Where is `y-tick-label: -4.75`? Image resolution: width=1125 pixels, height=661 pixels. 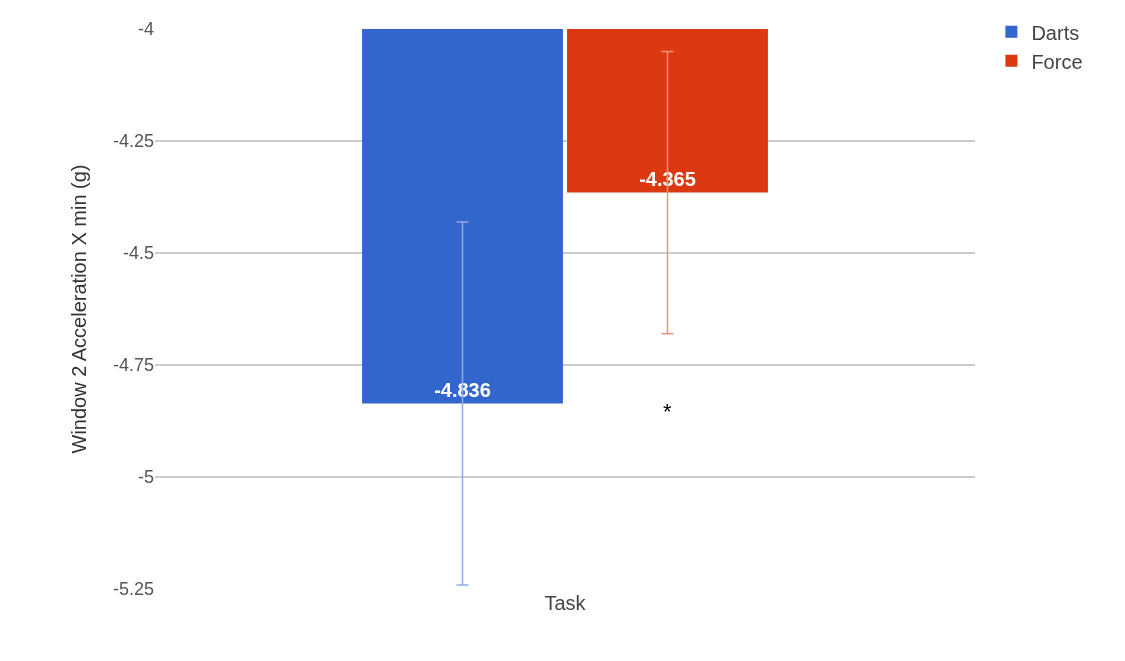 y-tick-label: -4.75 is located at coordinates (133, 365).